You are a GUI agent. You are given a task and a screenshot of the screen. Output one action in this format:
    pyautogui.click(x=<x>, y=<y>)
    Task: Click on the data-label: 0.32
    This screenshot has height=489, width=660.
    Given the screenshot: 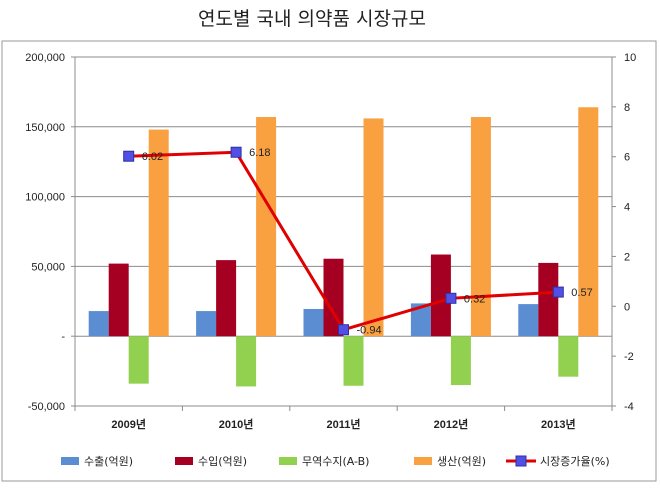 What is the action you would take?
    pyautogui.click(x=474, y=299)
    